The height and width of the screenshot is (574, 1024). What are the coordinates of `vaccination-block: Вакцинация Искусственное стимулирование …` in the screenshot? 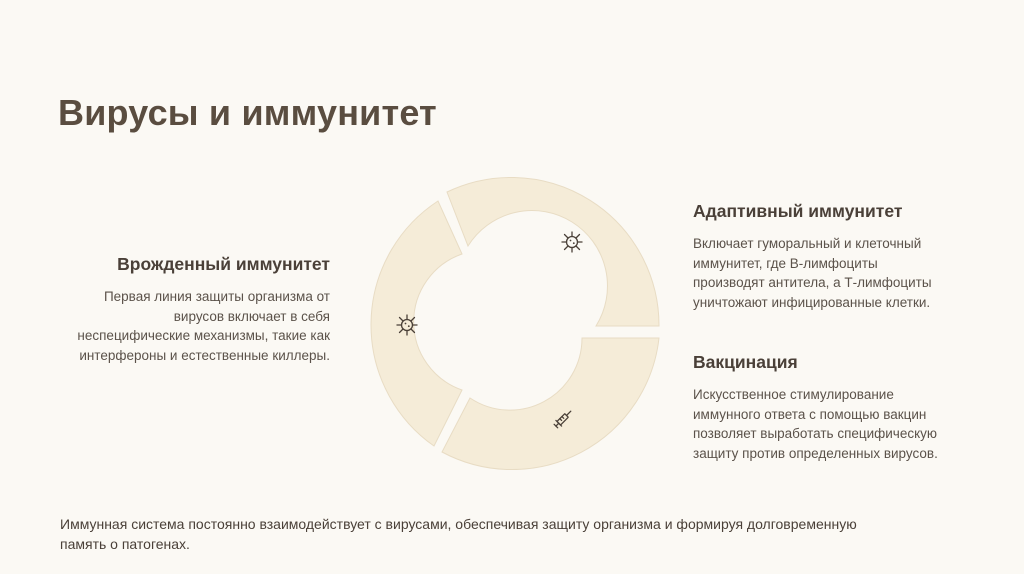 It's located at (823, 407).